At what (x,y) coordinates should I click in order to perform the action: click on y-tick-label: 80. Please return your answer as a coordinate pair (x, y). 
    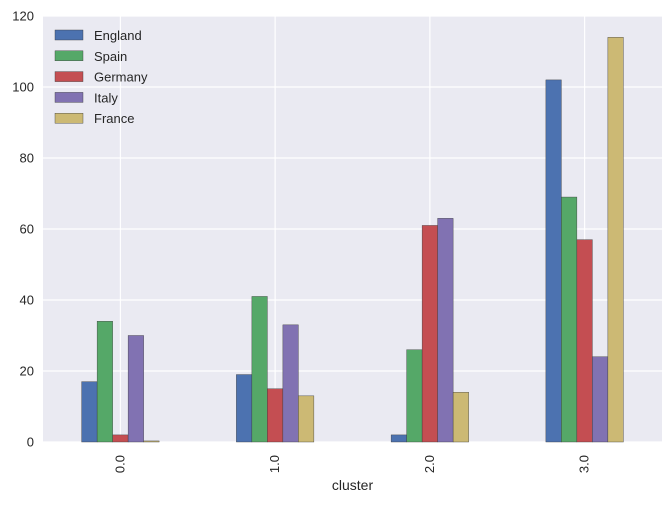
    Looking at the image, I should click on (27, 158).